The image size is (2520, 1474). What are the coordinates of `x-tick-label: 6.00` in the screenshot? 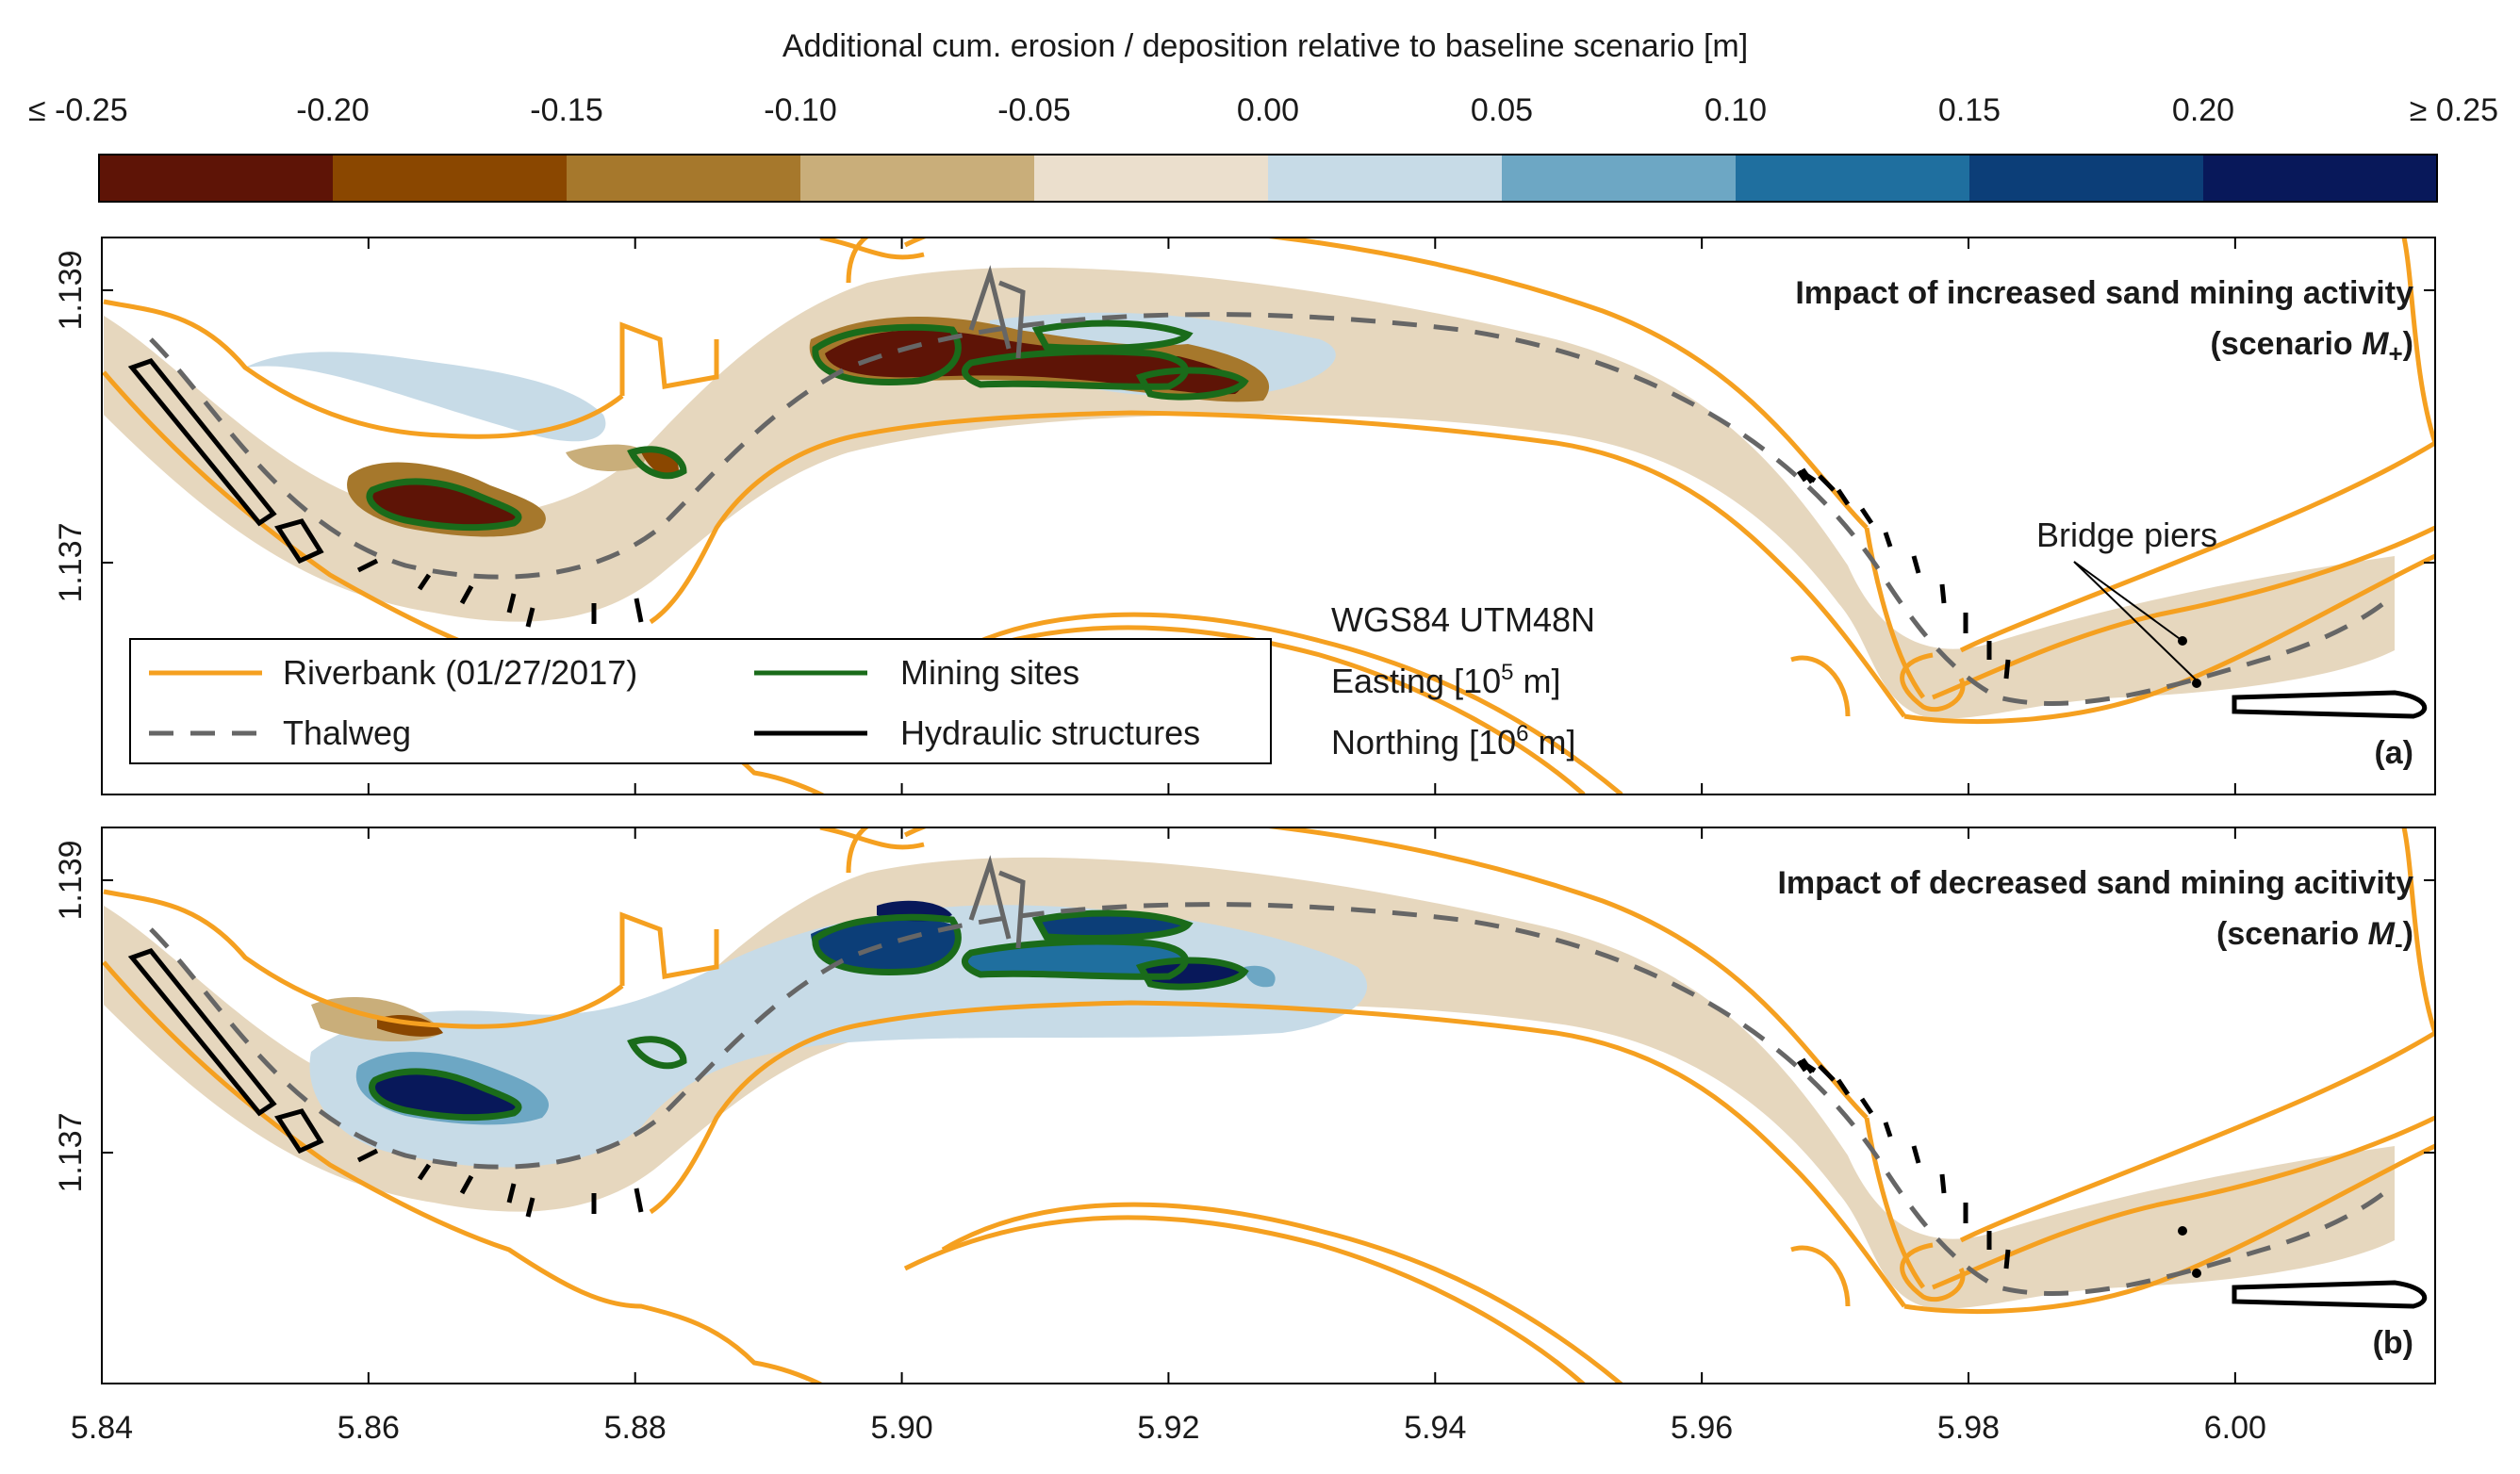 It's located at (2235, 1428).